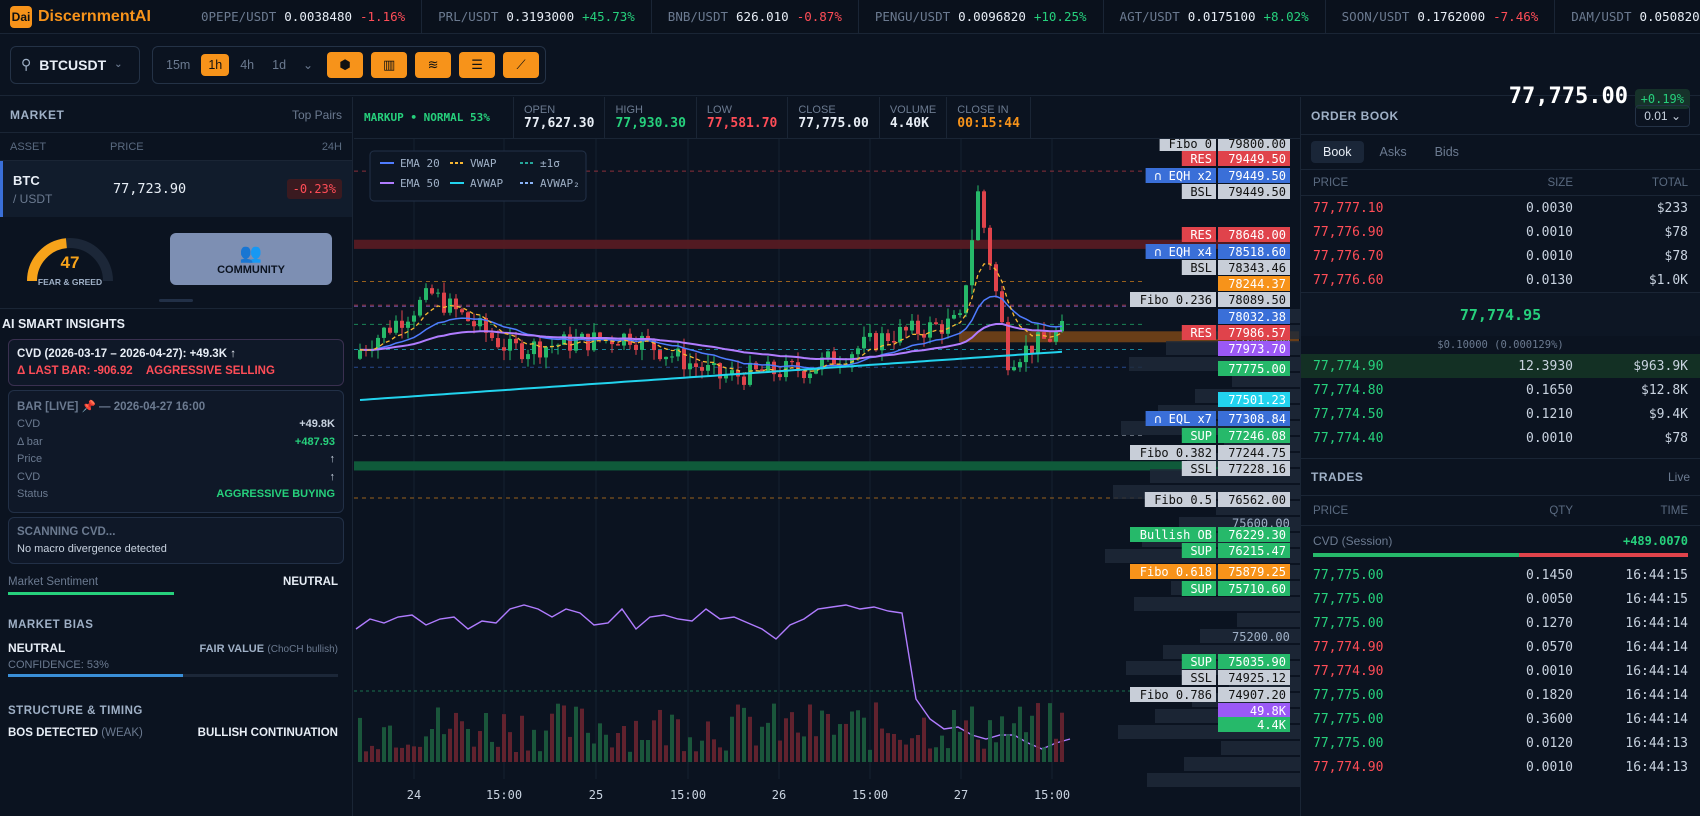 This screenshot has height=816, width=1700. I want to click on line-chart-button: ⟋, so click(521, 64).